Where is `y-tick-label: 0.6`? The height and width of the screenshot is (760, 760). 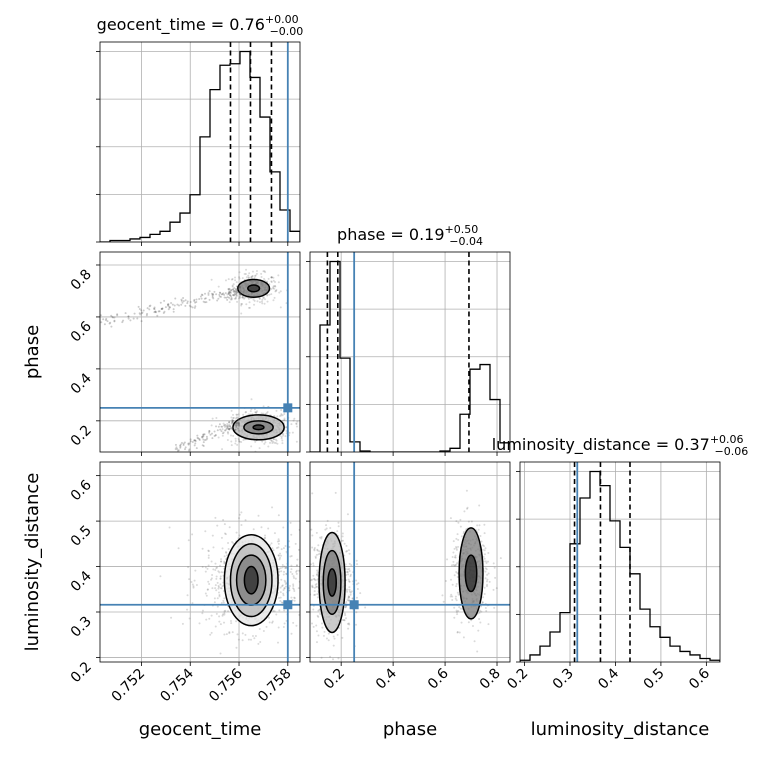
y-tick-label: 0.6 is located at coordinates (81, 490).